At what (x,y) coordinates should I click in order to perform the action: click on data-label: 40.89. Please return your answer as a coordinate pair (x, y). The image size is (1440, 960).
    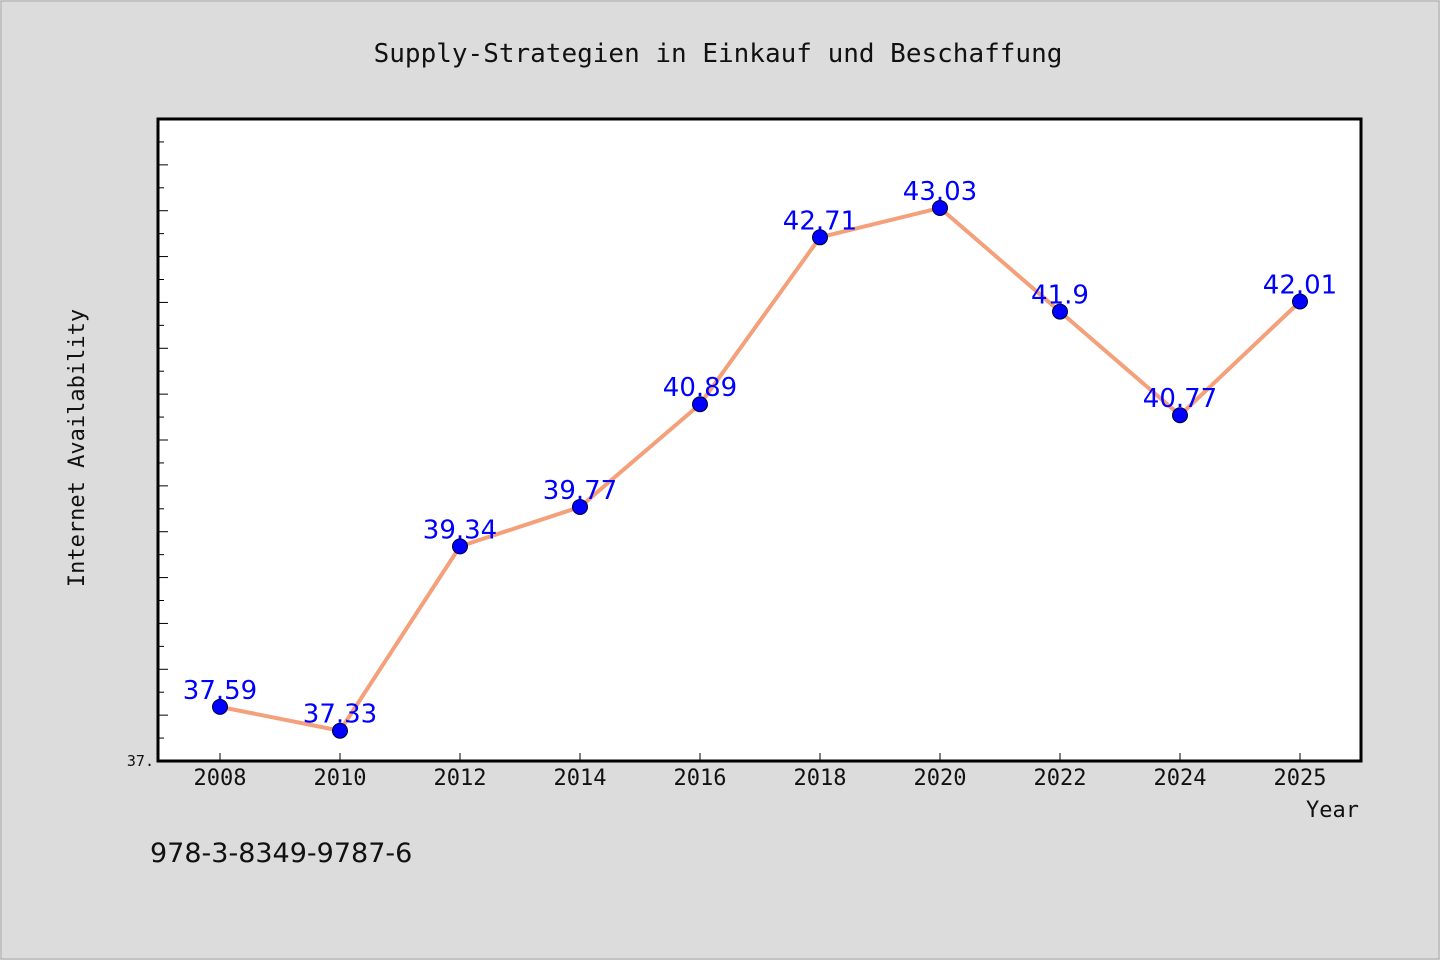
    Looking at the image, I should click on (700, 388).